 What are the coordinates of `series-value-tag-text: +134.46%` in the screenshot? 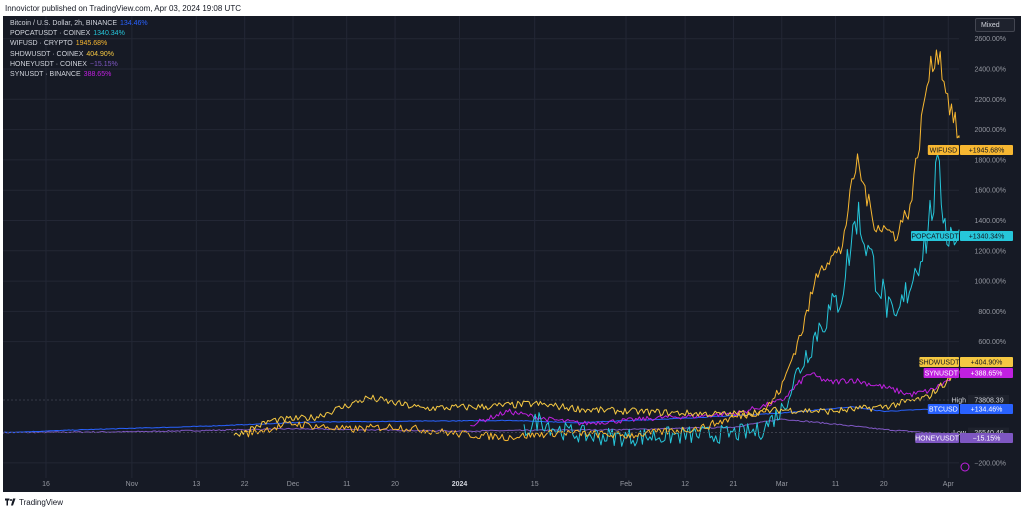 It's located at (987, 410).